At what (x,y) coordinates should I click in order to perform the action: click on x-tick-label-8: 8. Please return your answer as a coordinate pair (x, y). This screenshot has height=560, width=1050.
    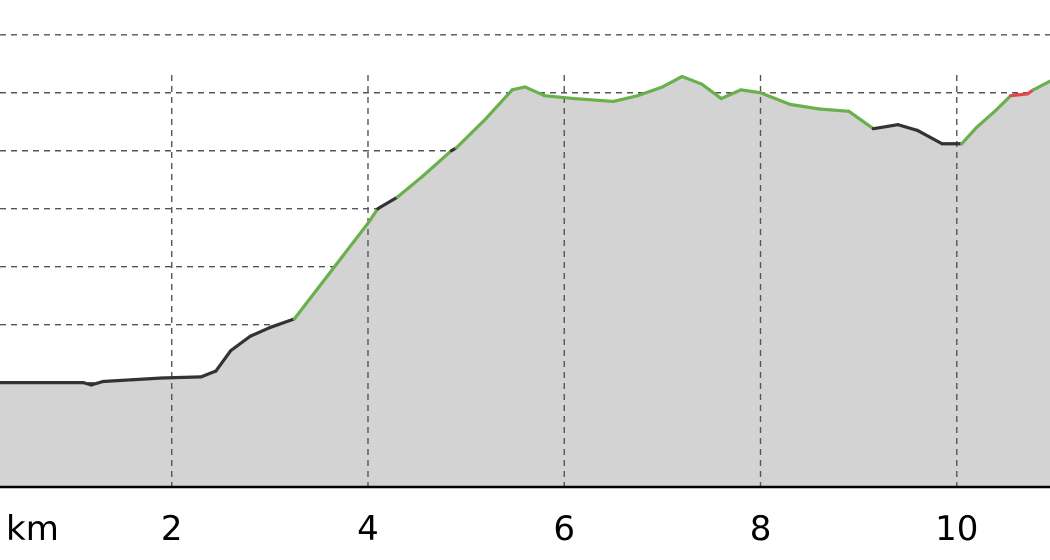
    Looking at the image, I should click on (761, 529).